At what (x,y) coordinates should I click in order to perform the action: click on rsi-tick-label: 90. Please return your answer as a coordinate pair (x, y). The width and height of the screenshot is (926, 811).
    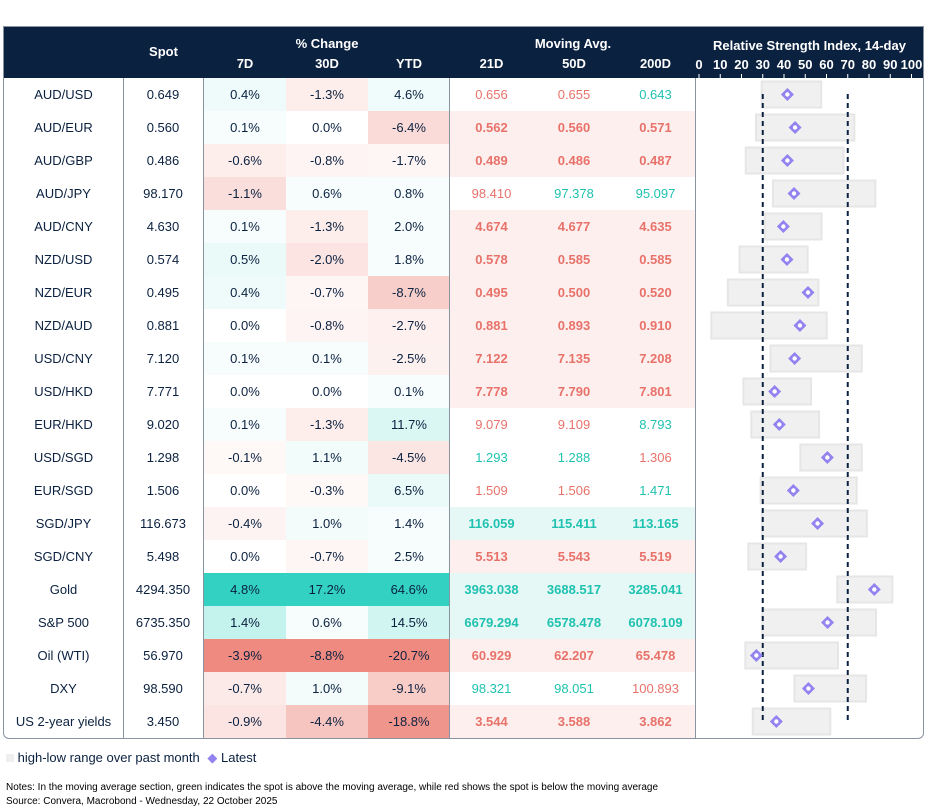
    Looking at the image, I should click on (890, 64).